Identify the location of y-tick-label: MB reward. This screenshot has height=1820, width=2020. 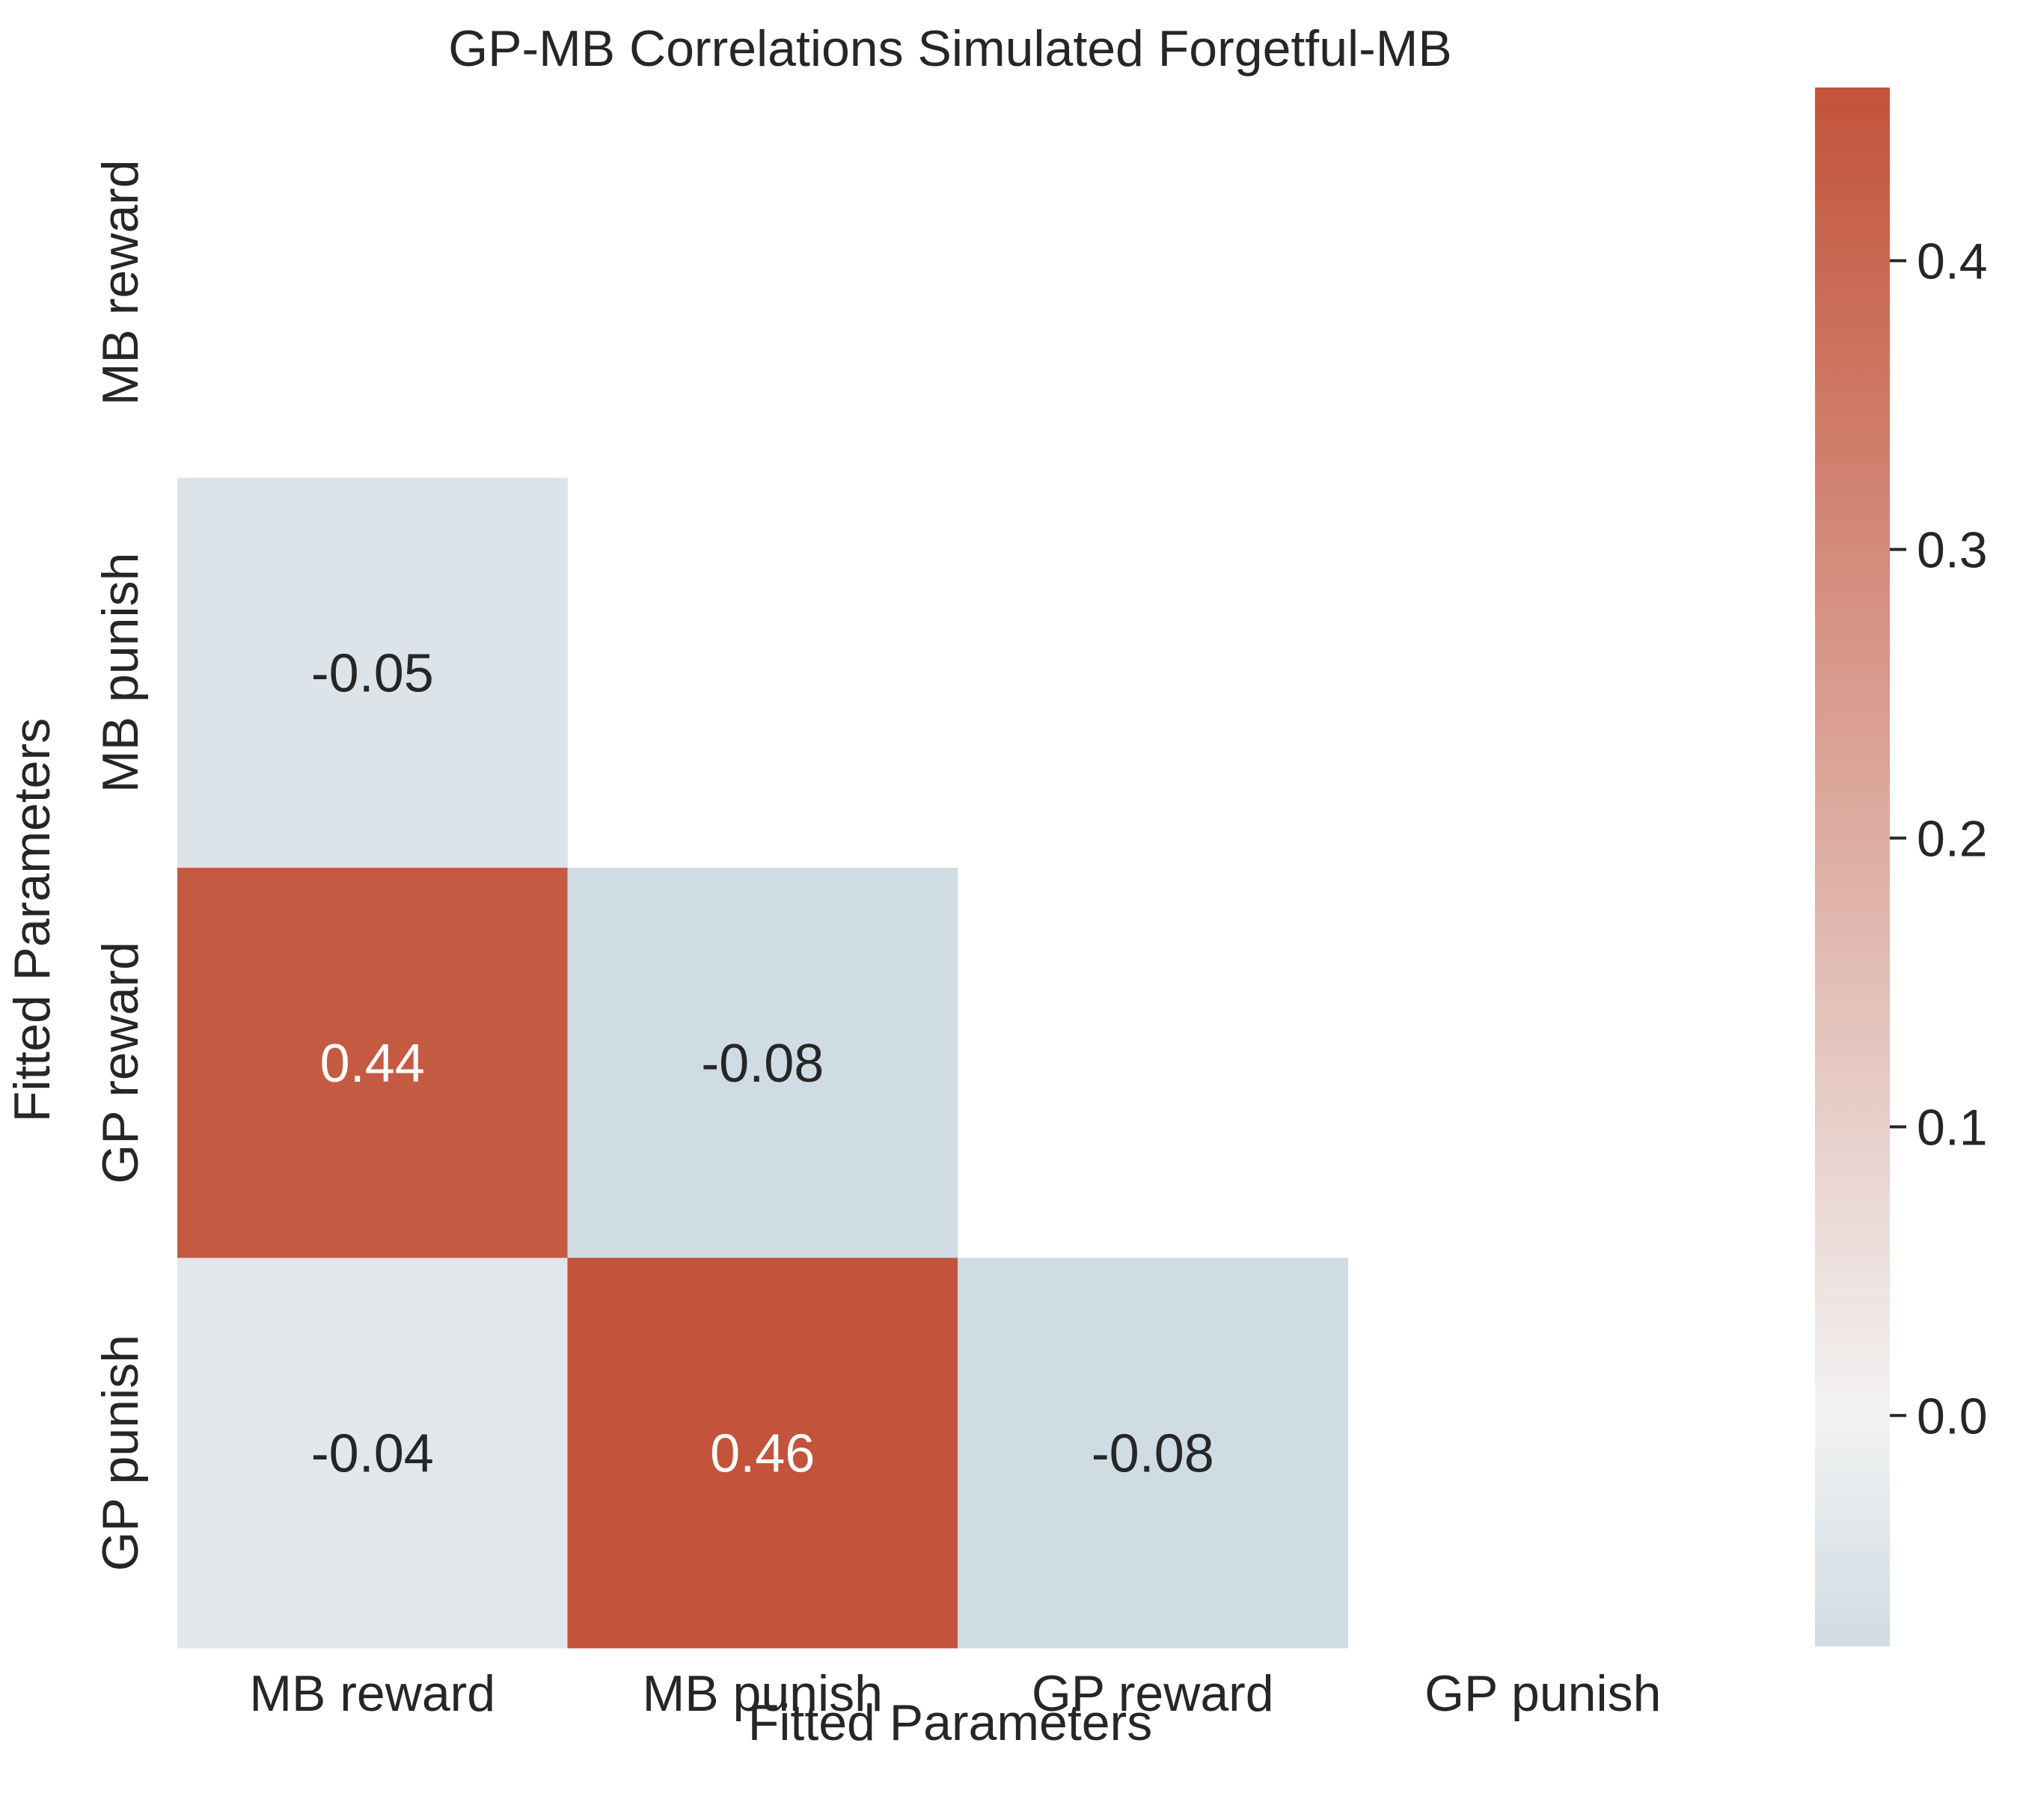
(120, 282).